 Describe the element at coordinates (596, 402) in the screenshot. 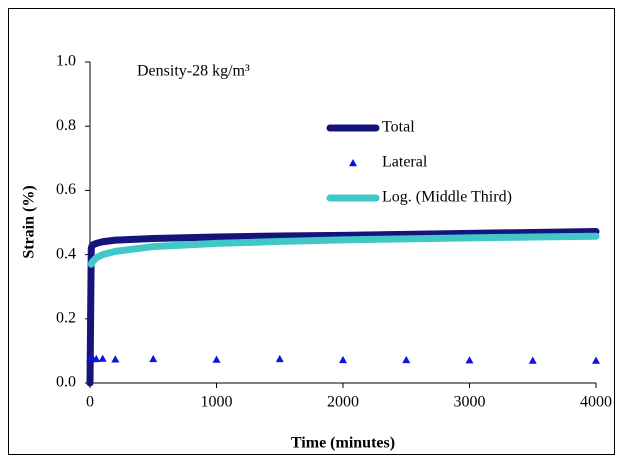

I see `x-tick-label: 4000` at that location.